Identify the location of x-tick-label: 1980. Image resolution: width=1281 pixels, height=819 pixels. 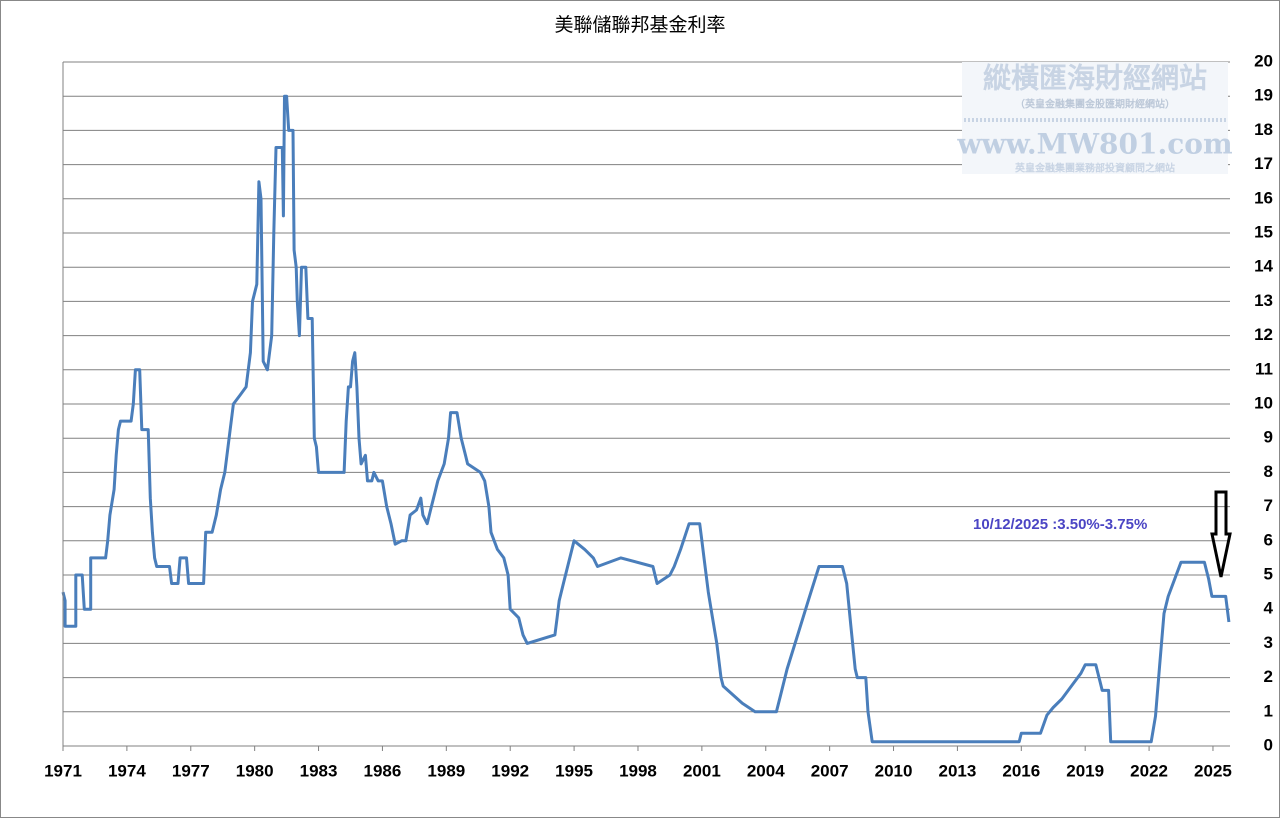
(255, 770).